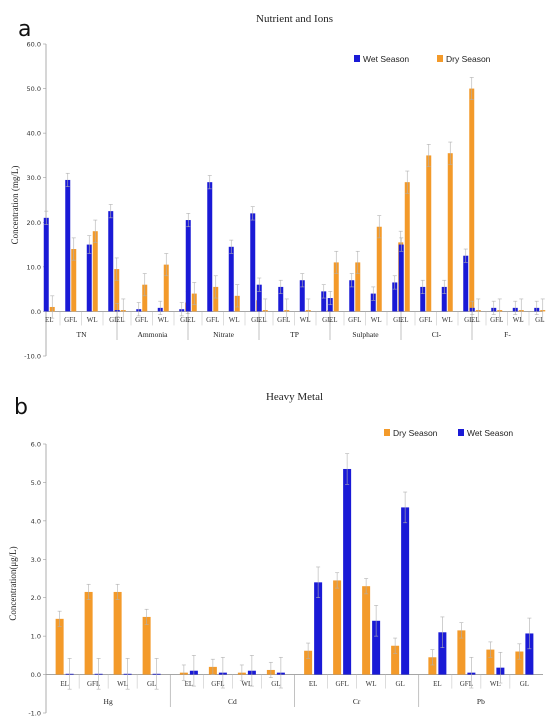  Describe the element at coordinates (223, 334) in the screenshot. I see `group-label: Nitrate` at that location.